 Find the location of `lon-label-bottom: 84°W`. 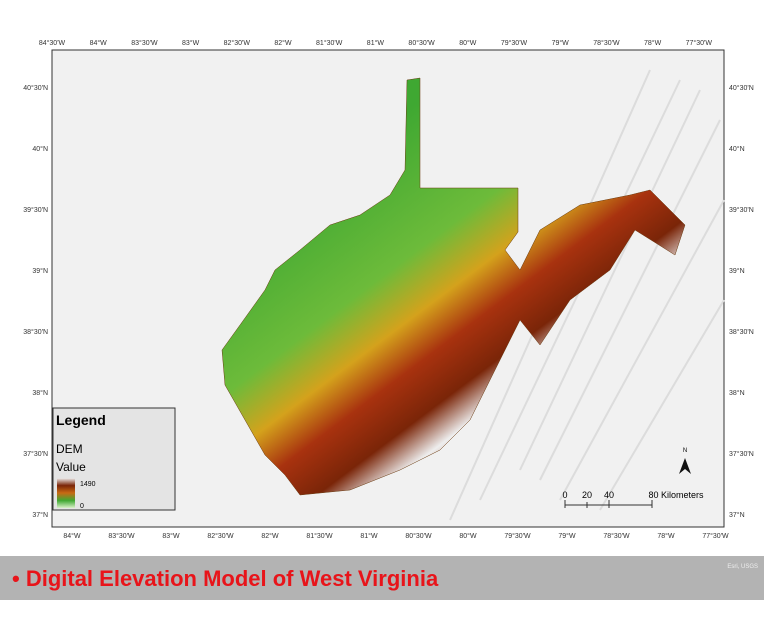

lon-label-bottom: 84°W is located at coordinates (72, 536).